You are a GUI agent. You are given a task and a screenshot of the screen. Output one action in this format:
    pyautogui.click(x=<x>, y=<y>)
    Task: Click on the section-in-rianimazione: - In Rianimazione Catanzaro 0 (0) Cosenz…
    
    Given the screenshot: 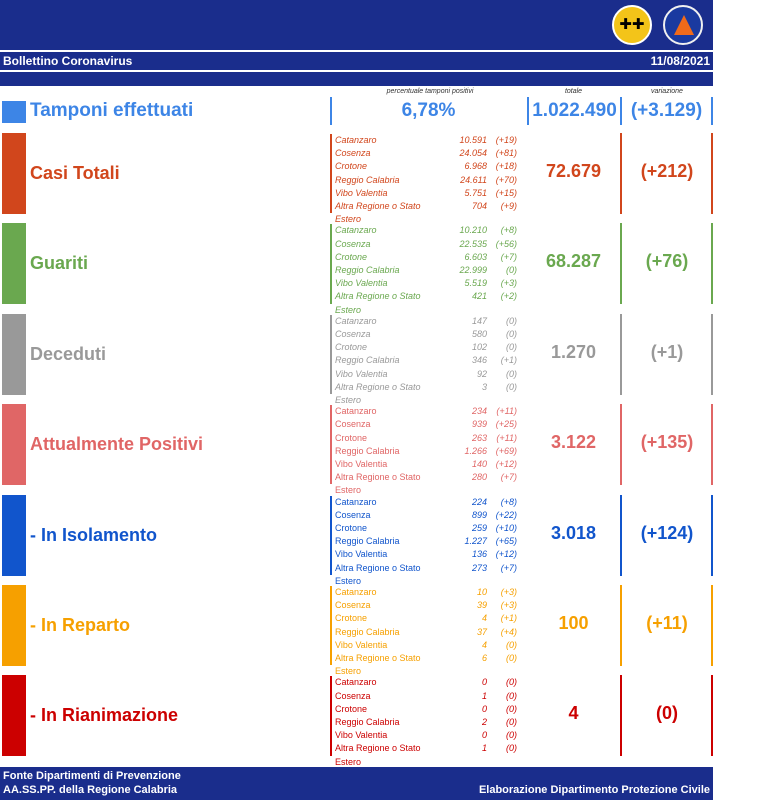 What is the action you would take?
    pyautogui.click(x=356, y=721)
    